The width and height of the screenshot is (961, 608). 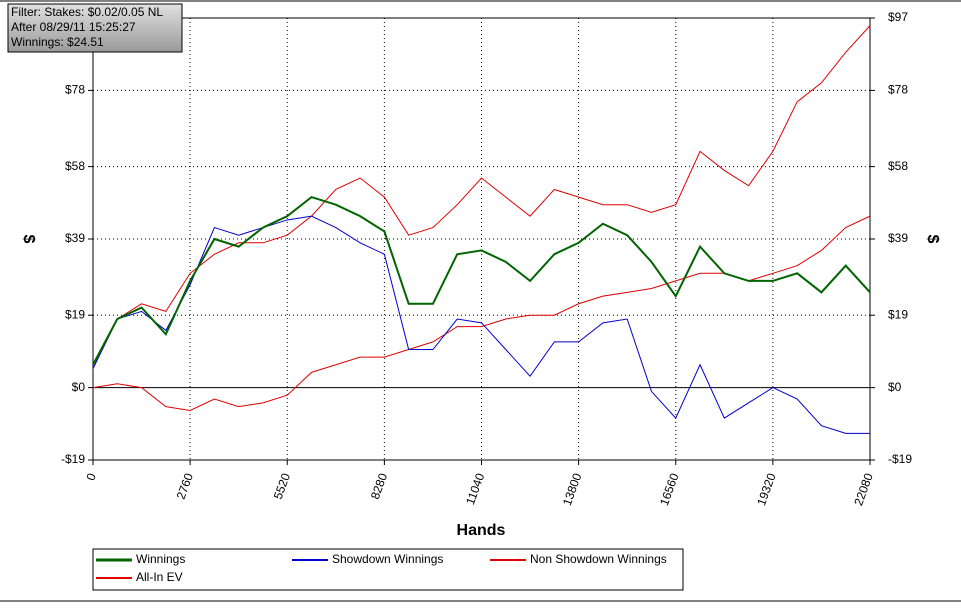 What do you see at coordinates (475, 489) in the screenshot?
I see `x-tick-label: 11040` at bounding box center [475, 489].